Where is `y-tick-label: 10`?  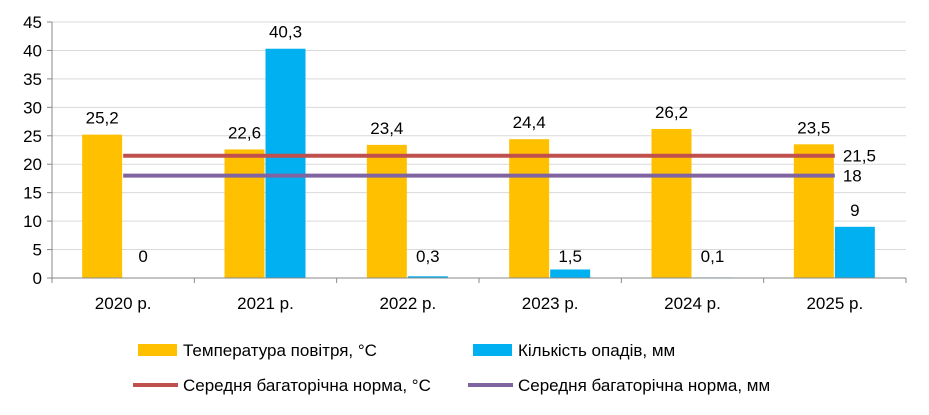
y-tick-label: 10 is located at coordinates (32, 221).